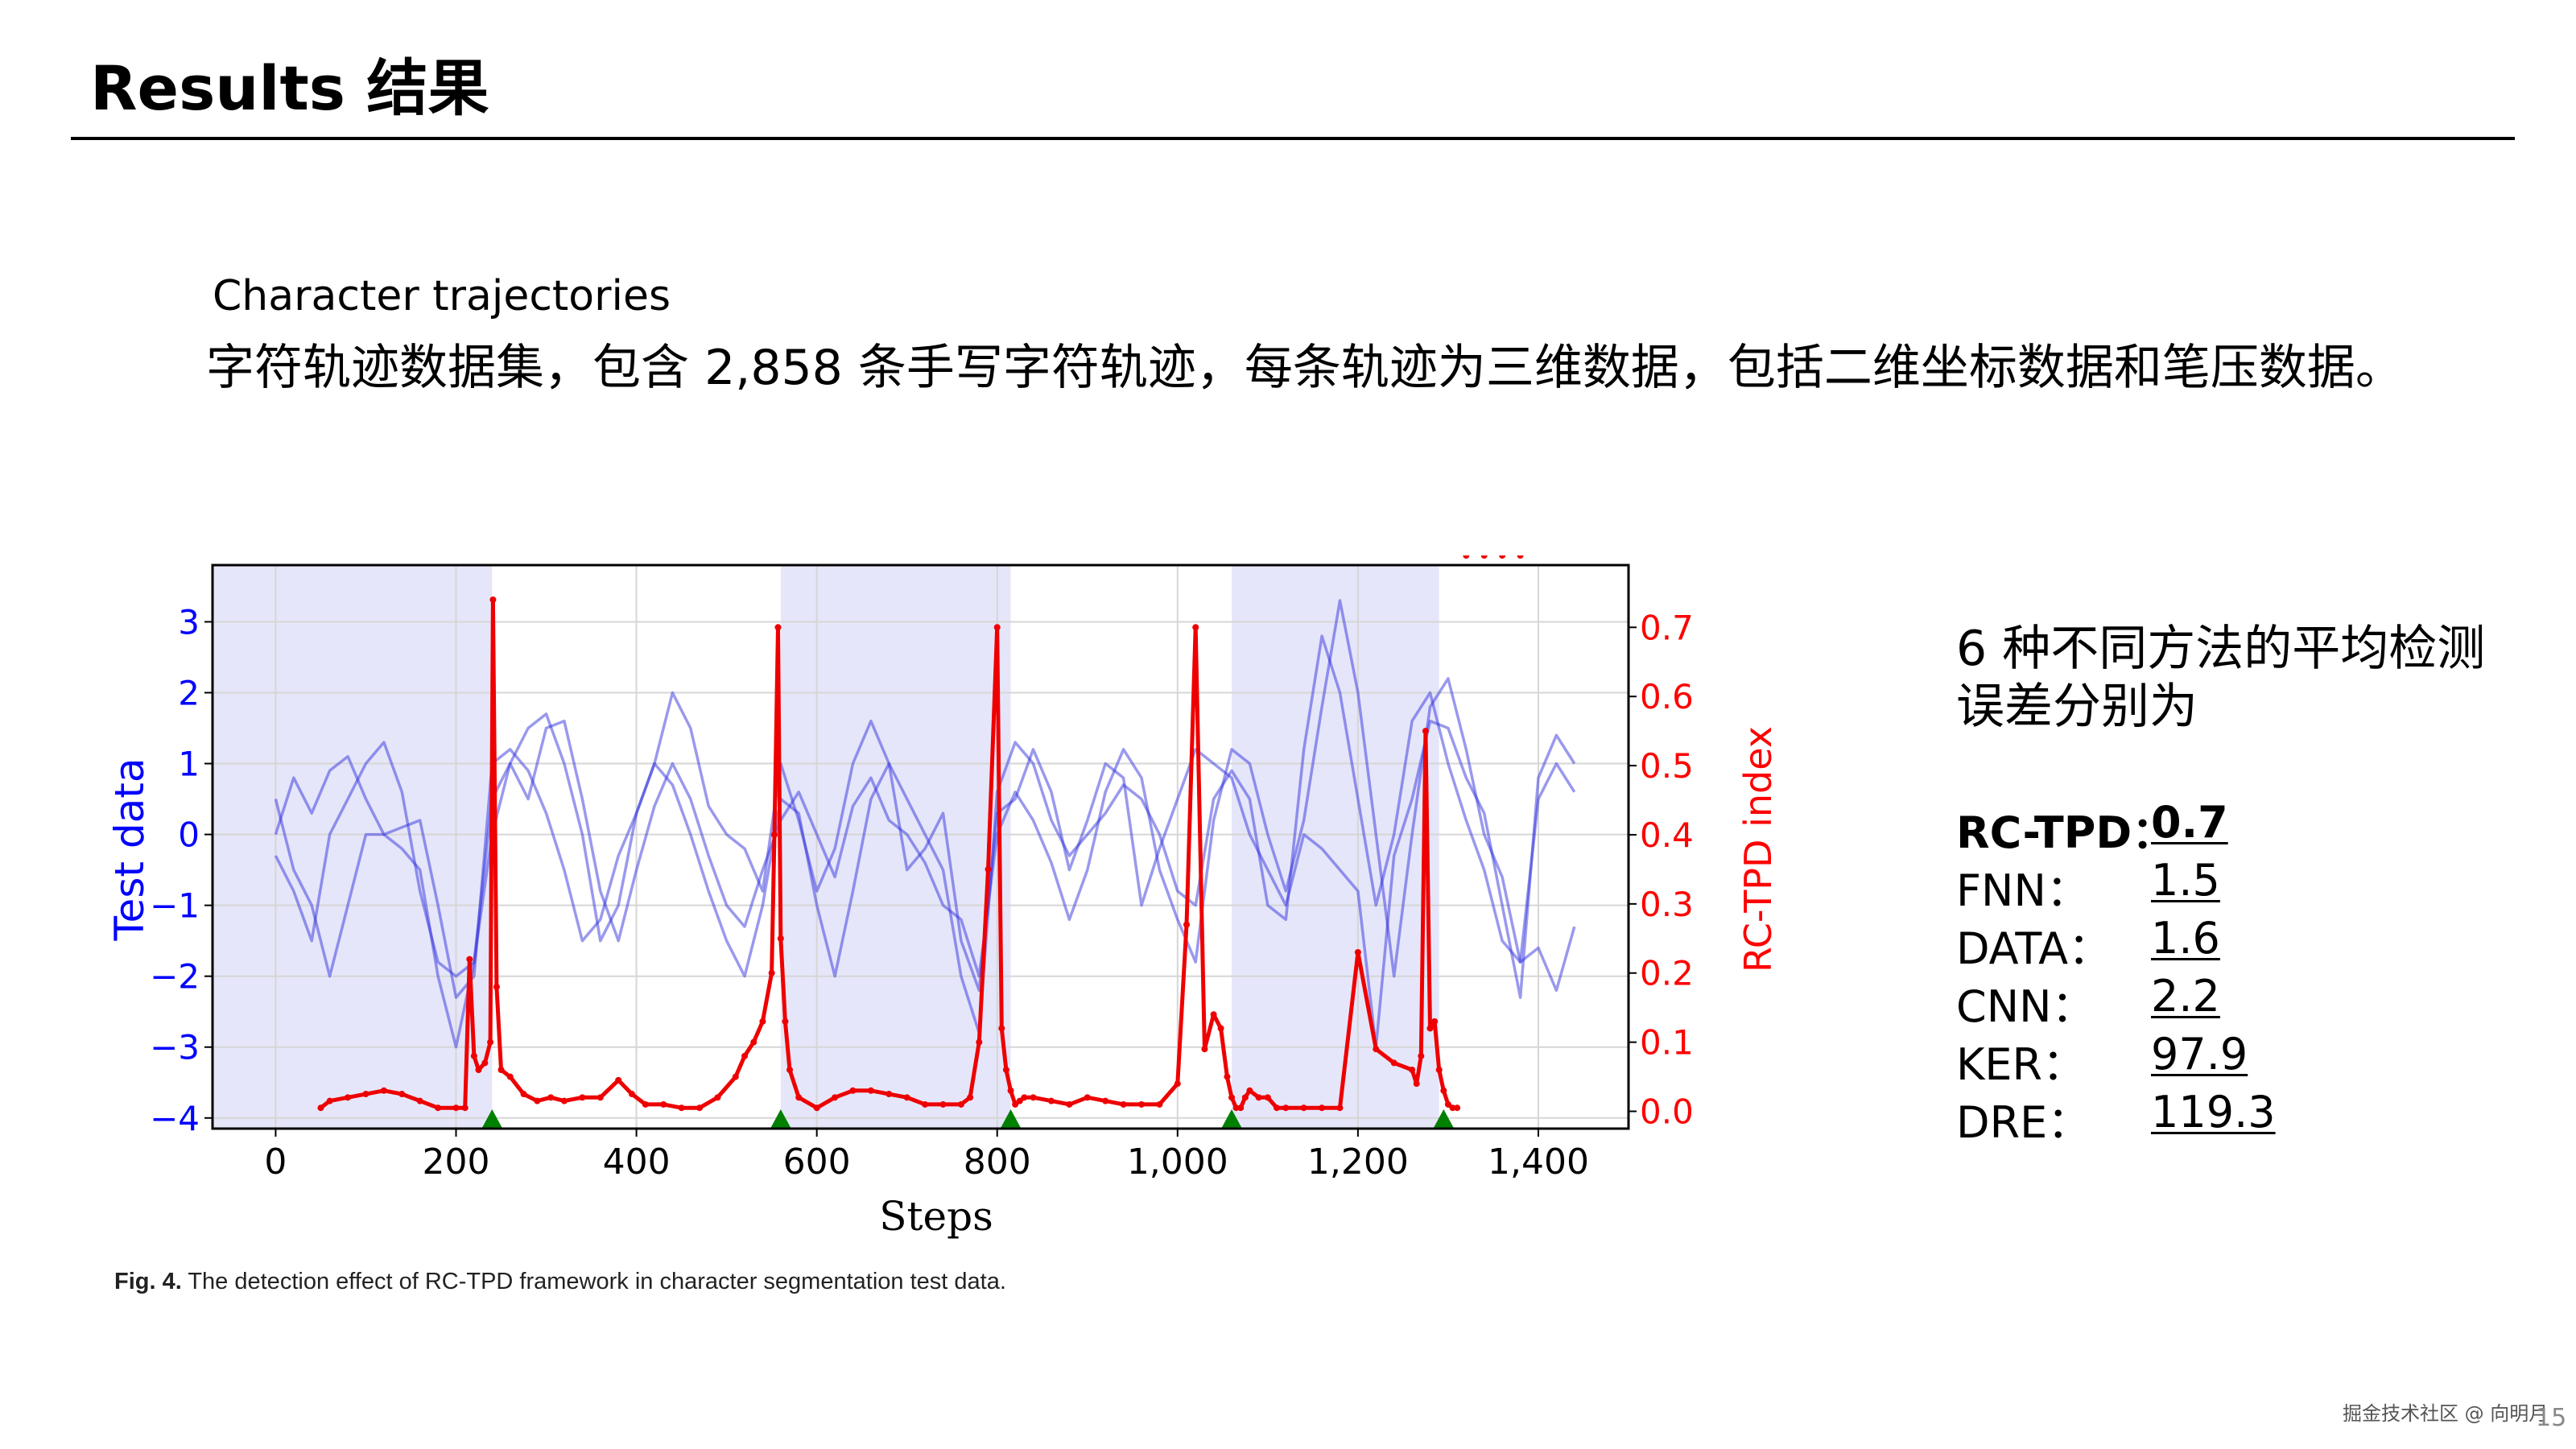 This screenshot has width=2576, height=1449. I want to click on result-value: 1.6, so click(2185, 938).